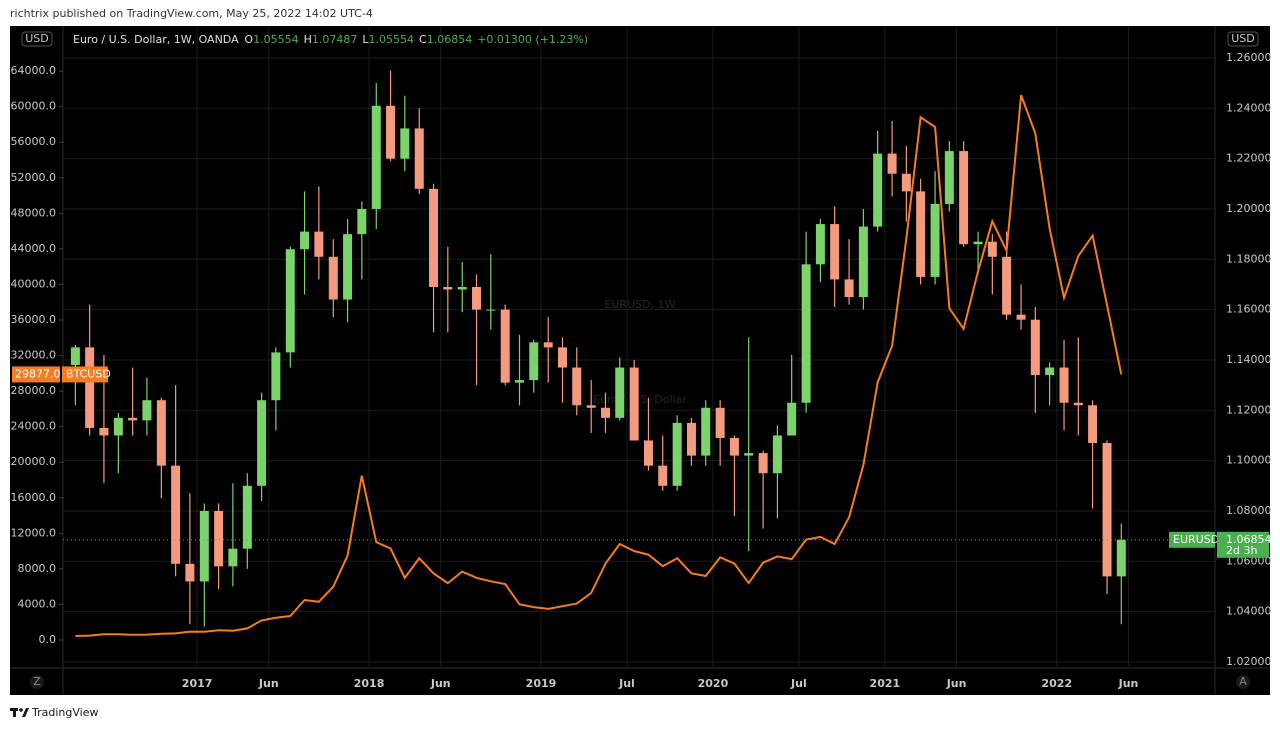  Describe the element at coordinates (365, 39) in the screenshot. I see `ohlc-key: L` at that location.